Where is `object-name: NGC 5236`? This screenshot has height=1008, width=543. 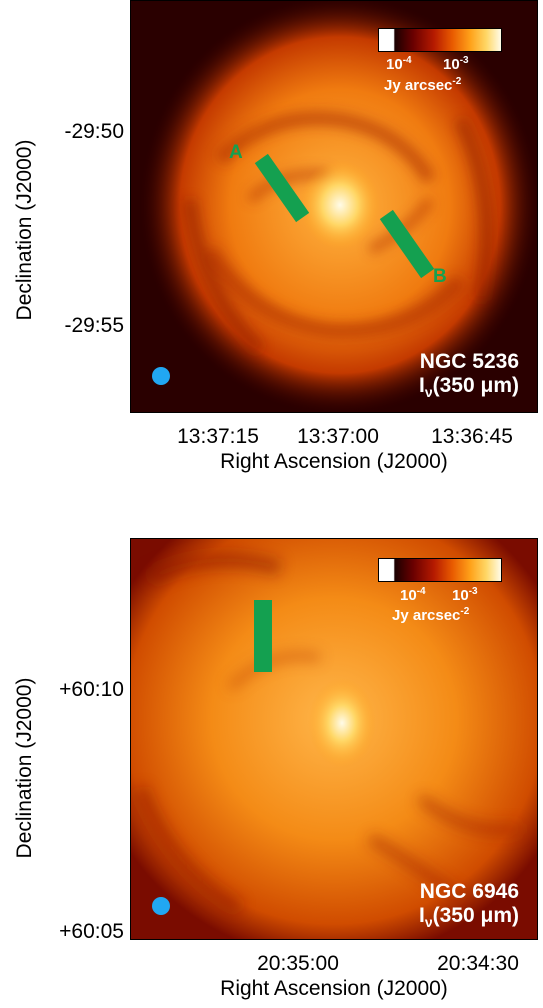 object-name: NGC 5236 is located at coordinates (469, 361).